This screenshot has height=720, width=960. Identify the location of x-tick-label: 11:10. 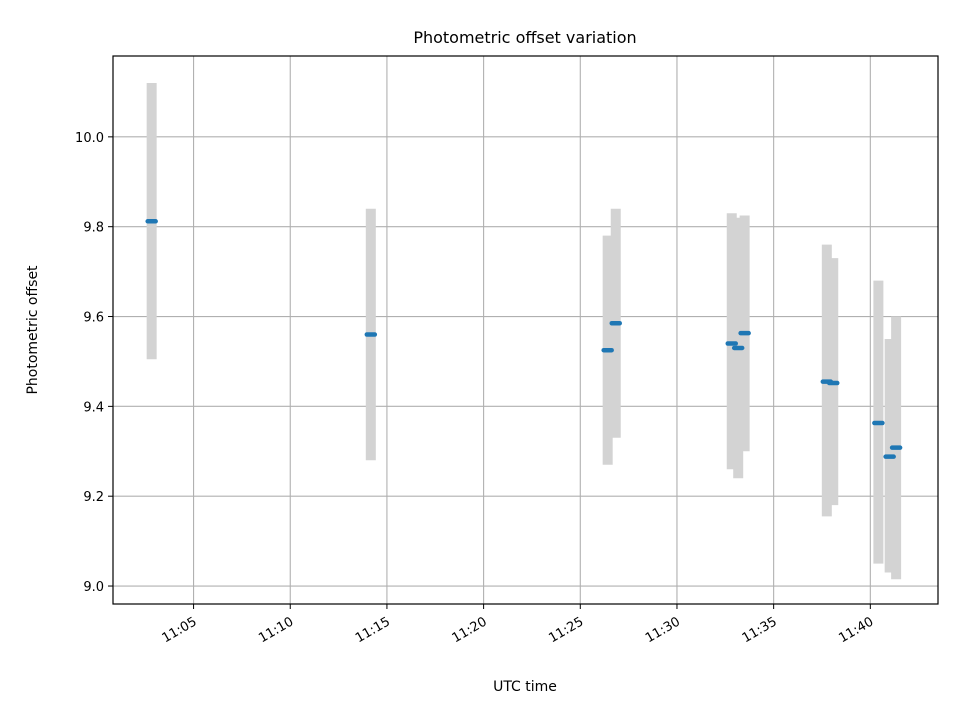
(276, 630).